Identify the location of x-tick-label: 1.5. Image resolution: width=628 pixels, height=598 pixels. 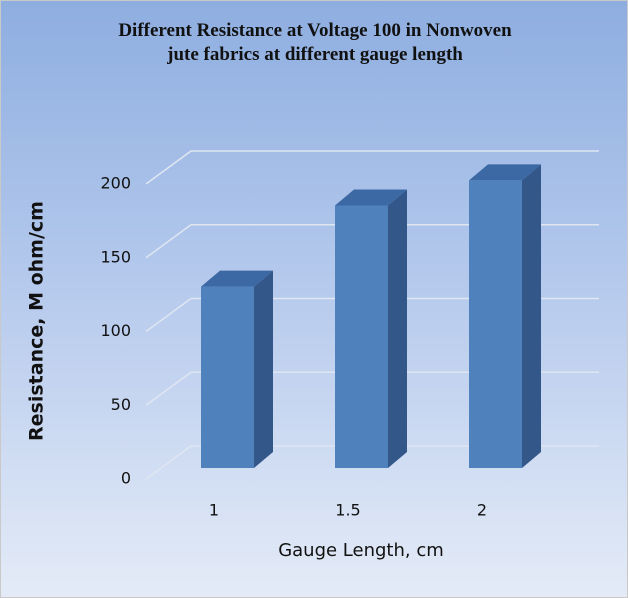
(347, 510).